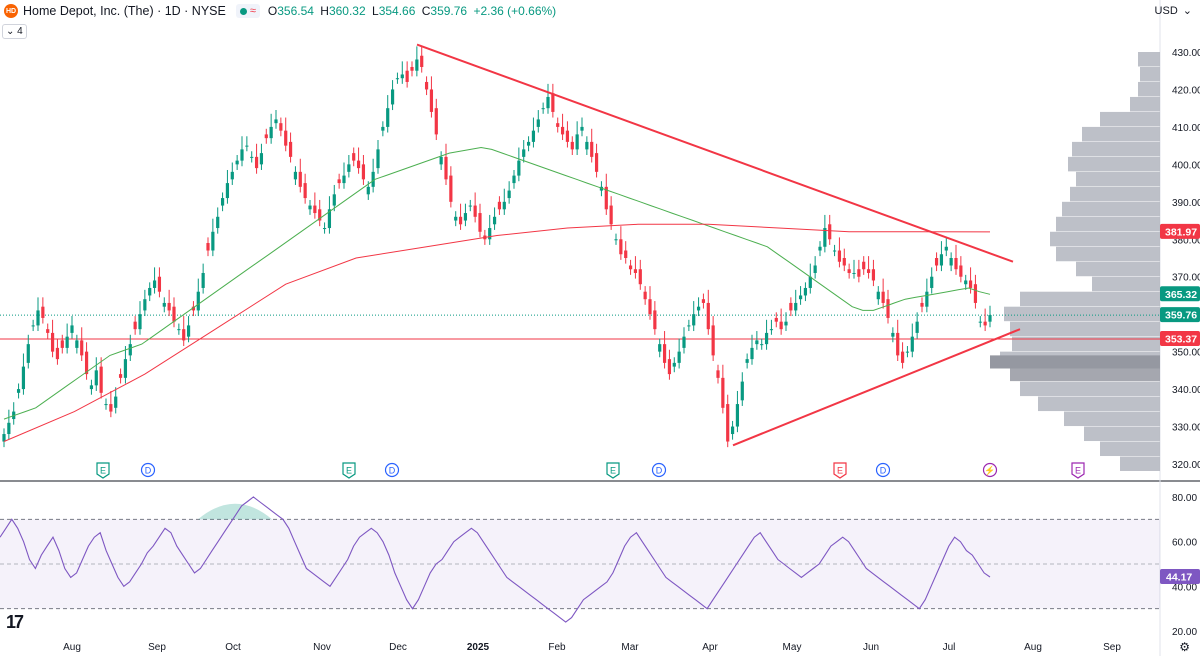  I want to click on price-label-text: 381.97, so click(1181, 232).